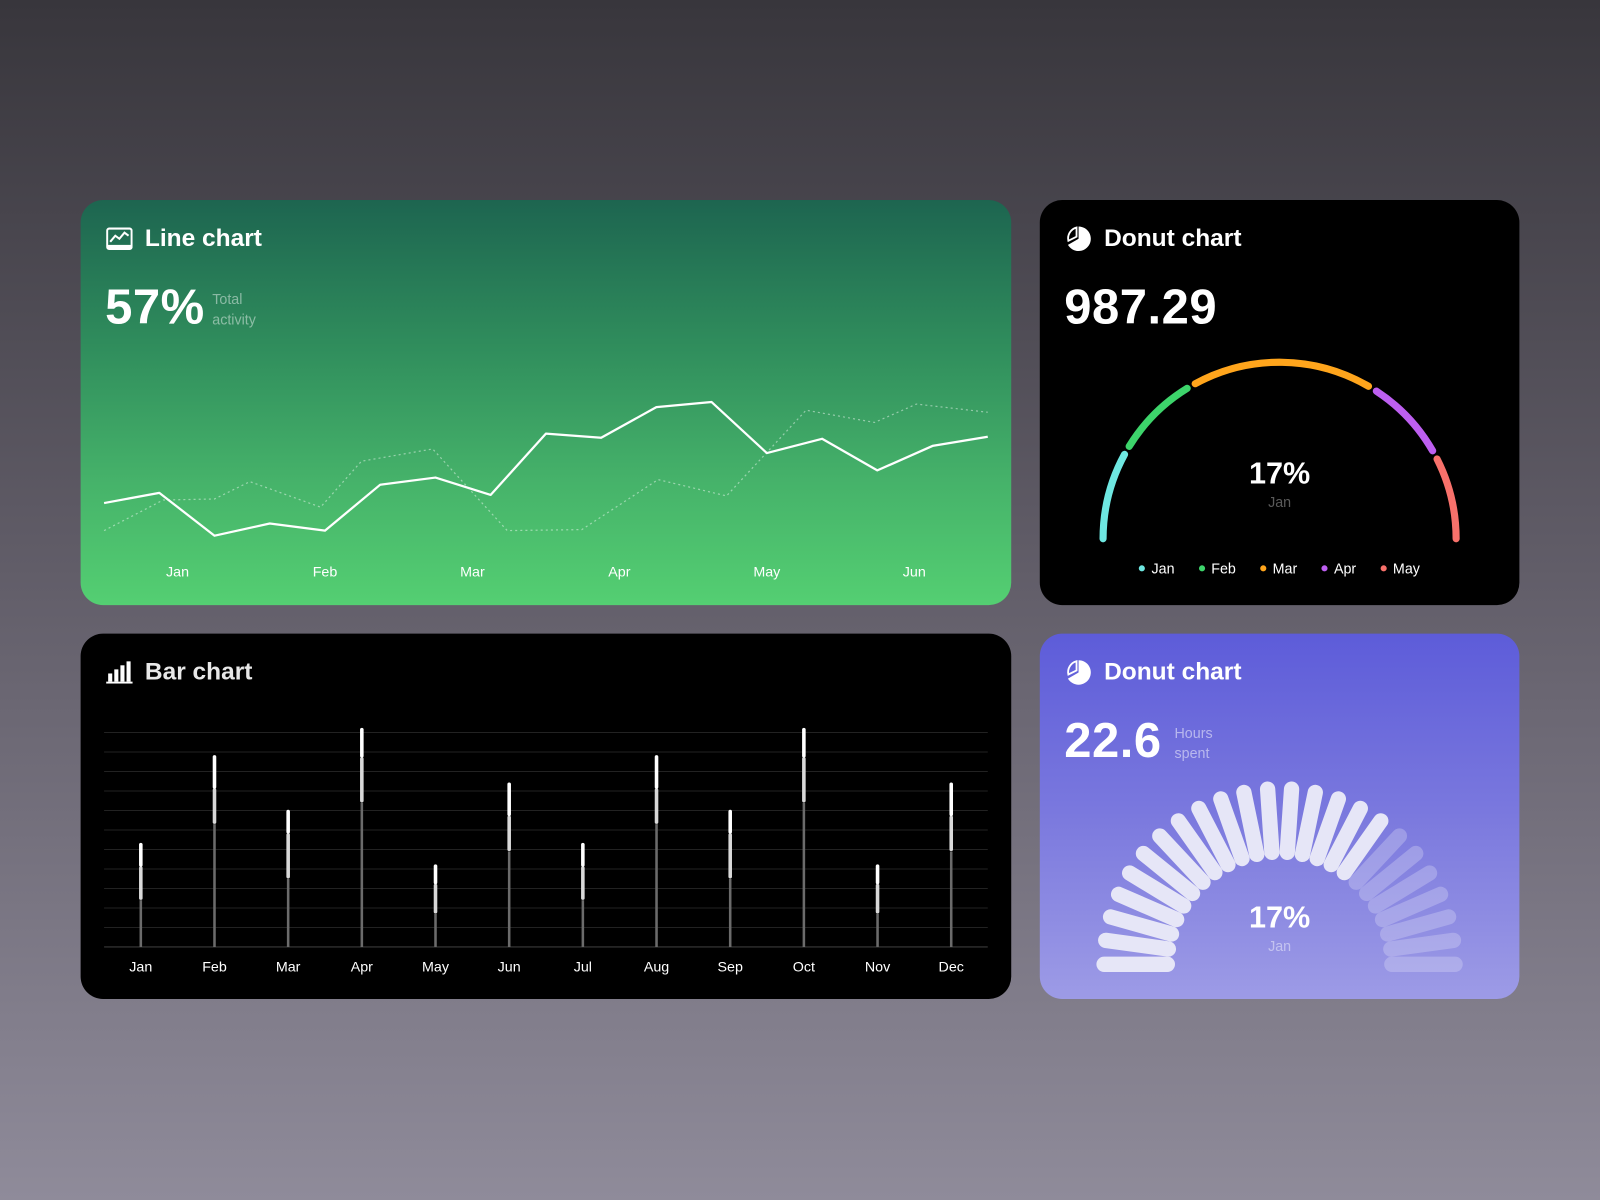 This screenshot has height=1200, width=1600. Describe the element at coordinates (1193, 742) in the screenshot. I see `hours-spent-caption: Hours spent` at that location.